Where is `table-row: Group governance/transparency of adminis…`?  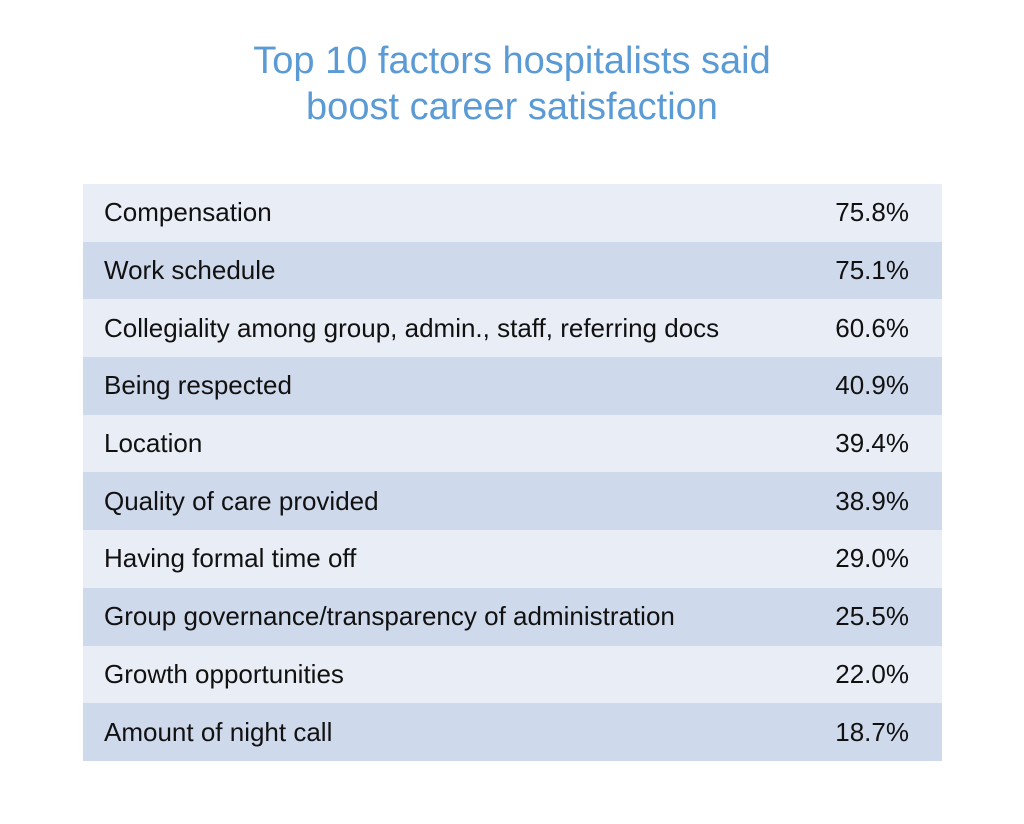 table-row: Group governance/transparency of adminis… is located at coordinates (512, 616).